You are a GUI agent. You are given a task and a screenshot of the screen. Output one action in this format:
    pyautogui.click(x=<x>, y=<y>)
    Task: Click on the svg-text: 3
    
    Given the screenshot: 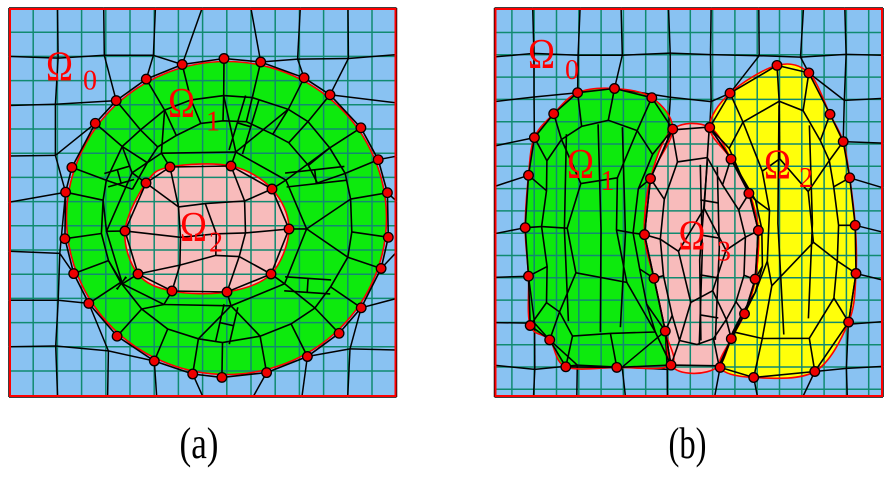 What is the action you would take?
    pyautogui.click(x=724, y=251)
    